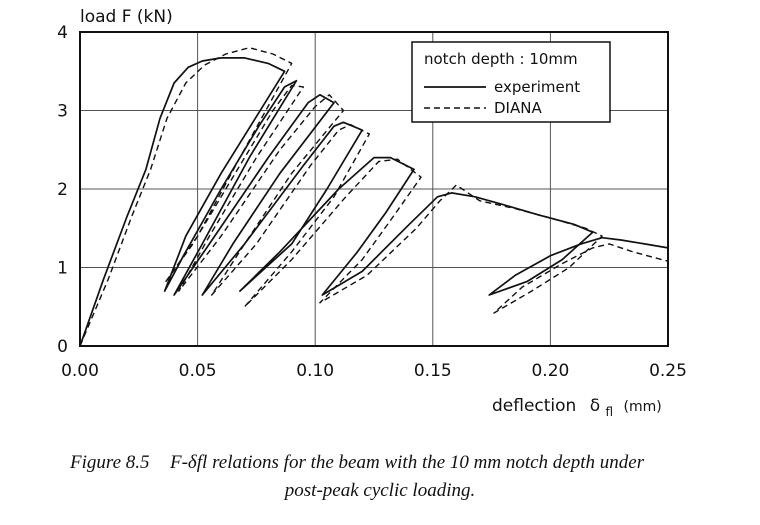 Image resolution: width=760 pixels, height=525 pixels. I want to click on y-tick-label: 3, so click(62, 112).